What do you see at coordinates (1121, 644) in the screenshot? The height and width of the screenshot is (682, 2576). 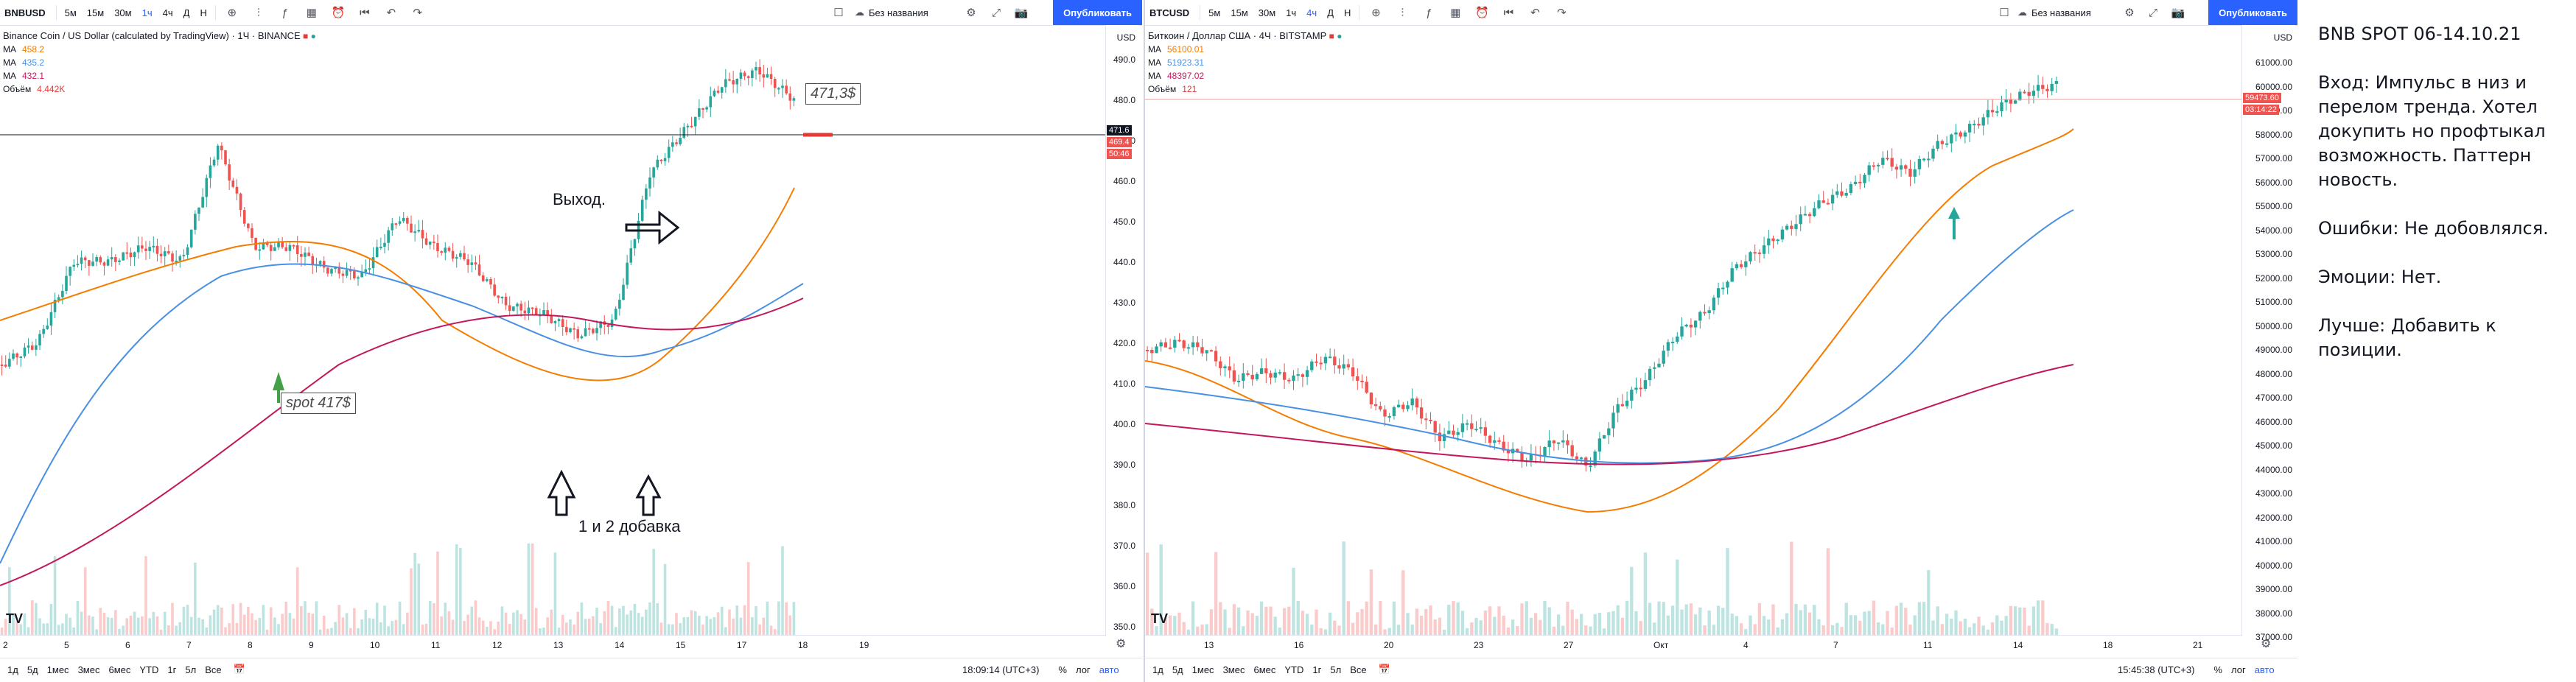 I see `bnb-axis-settings-icon: ⚙` at bounding box center [1121, 644].